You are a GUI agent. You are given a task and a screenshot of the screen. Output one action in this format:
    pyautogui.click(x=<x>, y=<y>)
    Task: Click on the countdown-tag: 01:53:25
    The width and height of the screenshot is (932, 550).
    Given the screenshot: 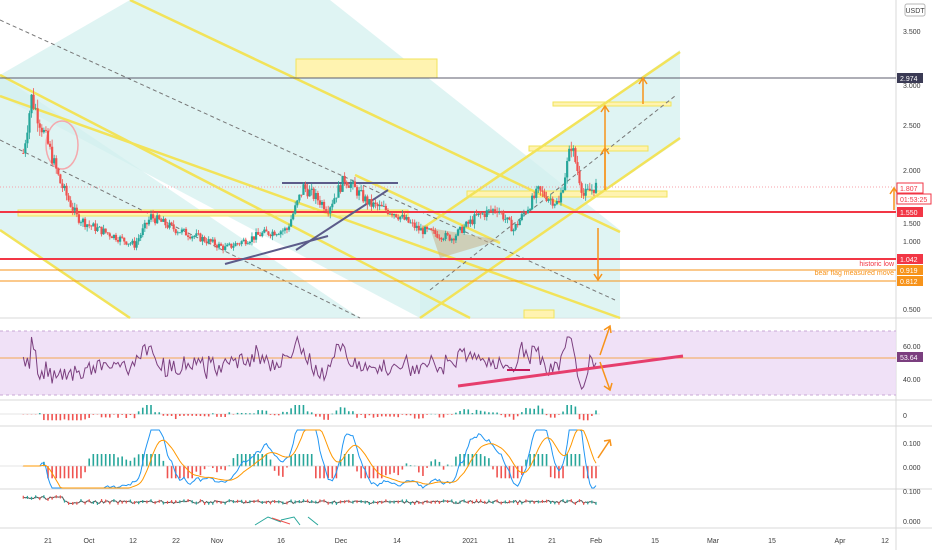 What is the action you would take?
    pyautogui.click(x=914, y=199)
    